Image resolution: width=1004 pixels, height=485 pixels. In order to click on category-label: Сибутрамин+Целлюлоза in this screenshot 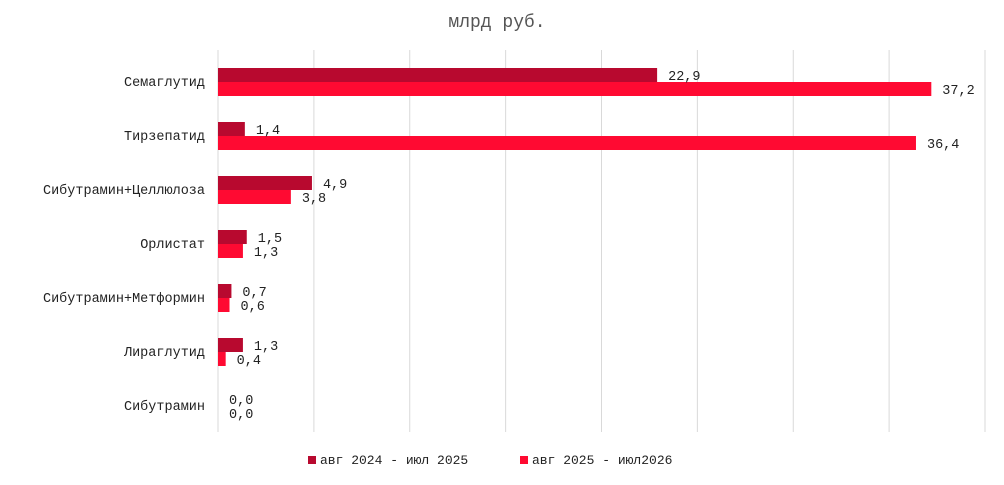, I will do `click(124, 191)`.